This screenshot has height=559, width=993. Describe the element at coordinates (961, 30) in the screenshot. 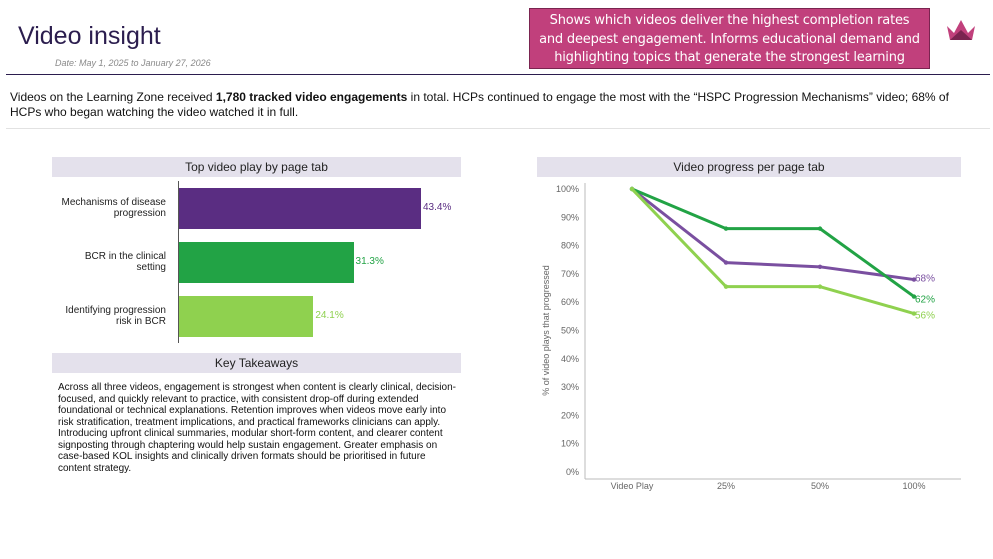

I see `crown-logo-icon` at that location.